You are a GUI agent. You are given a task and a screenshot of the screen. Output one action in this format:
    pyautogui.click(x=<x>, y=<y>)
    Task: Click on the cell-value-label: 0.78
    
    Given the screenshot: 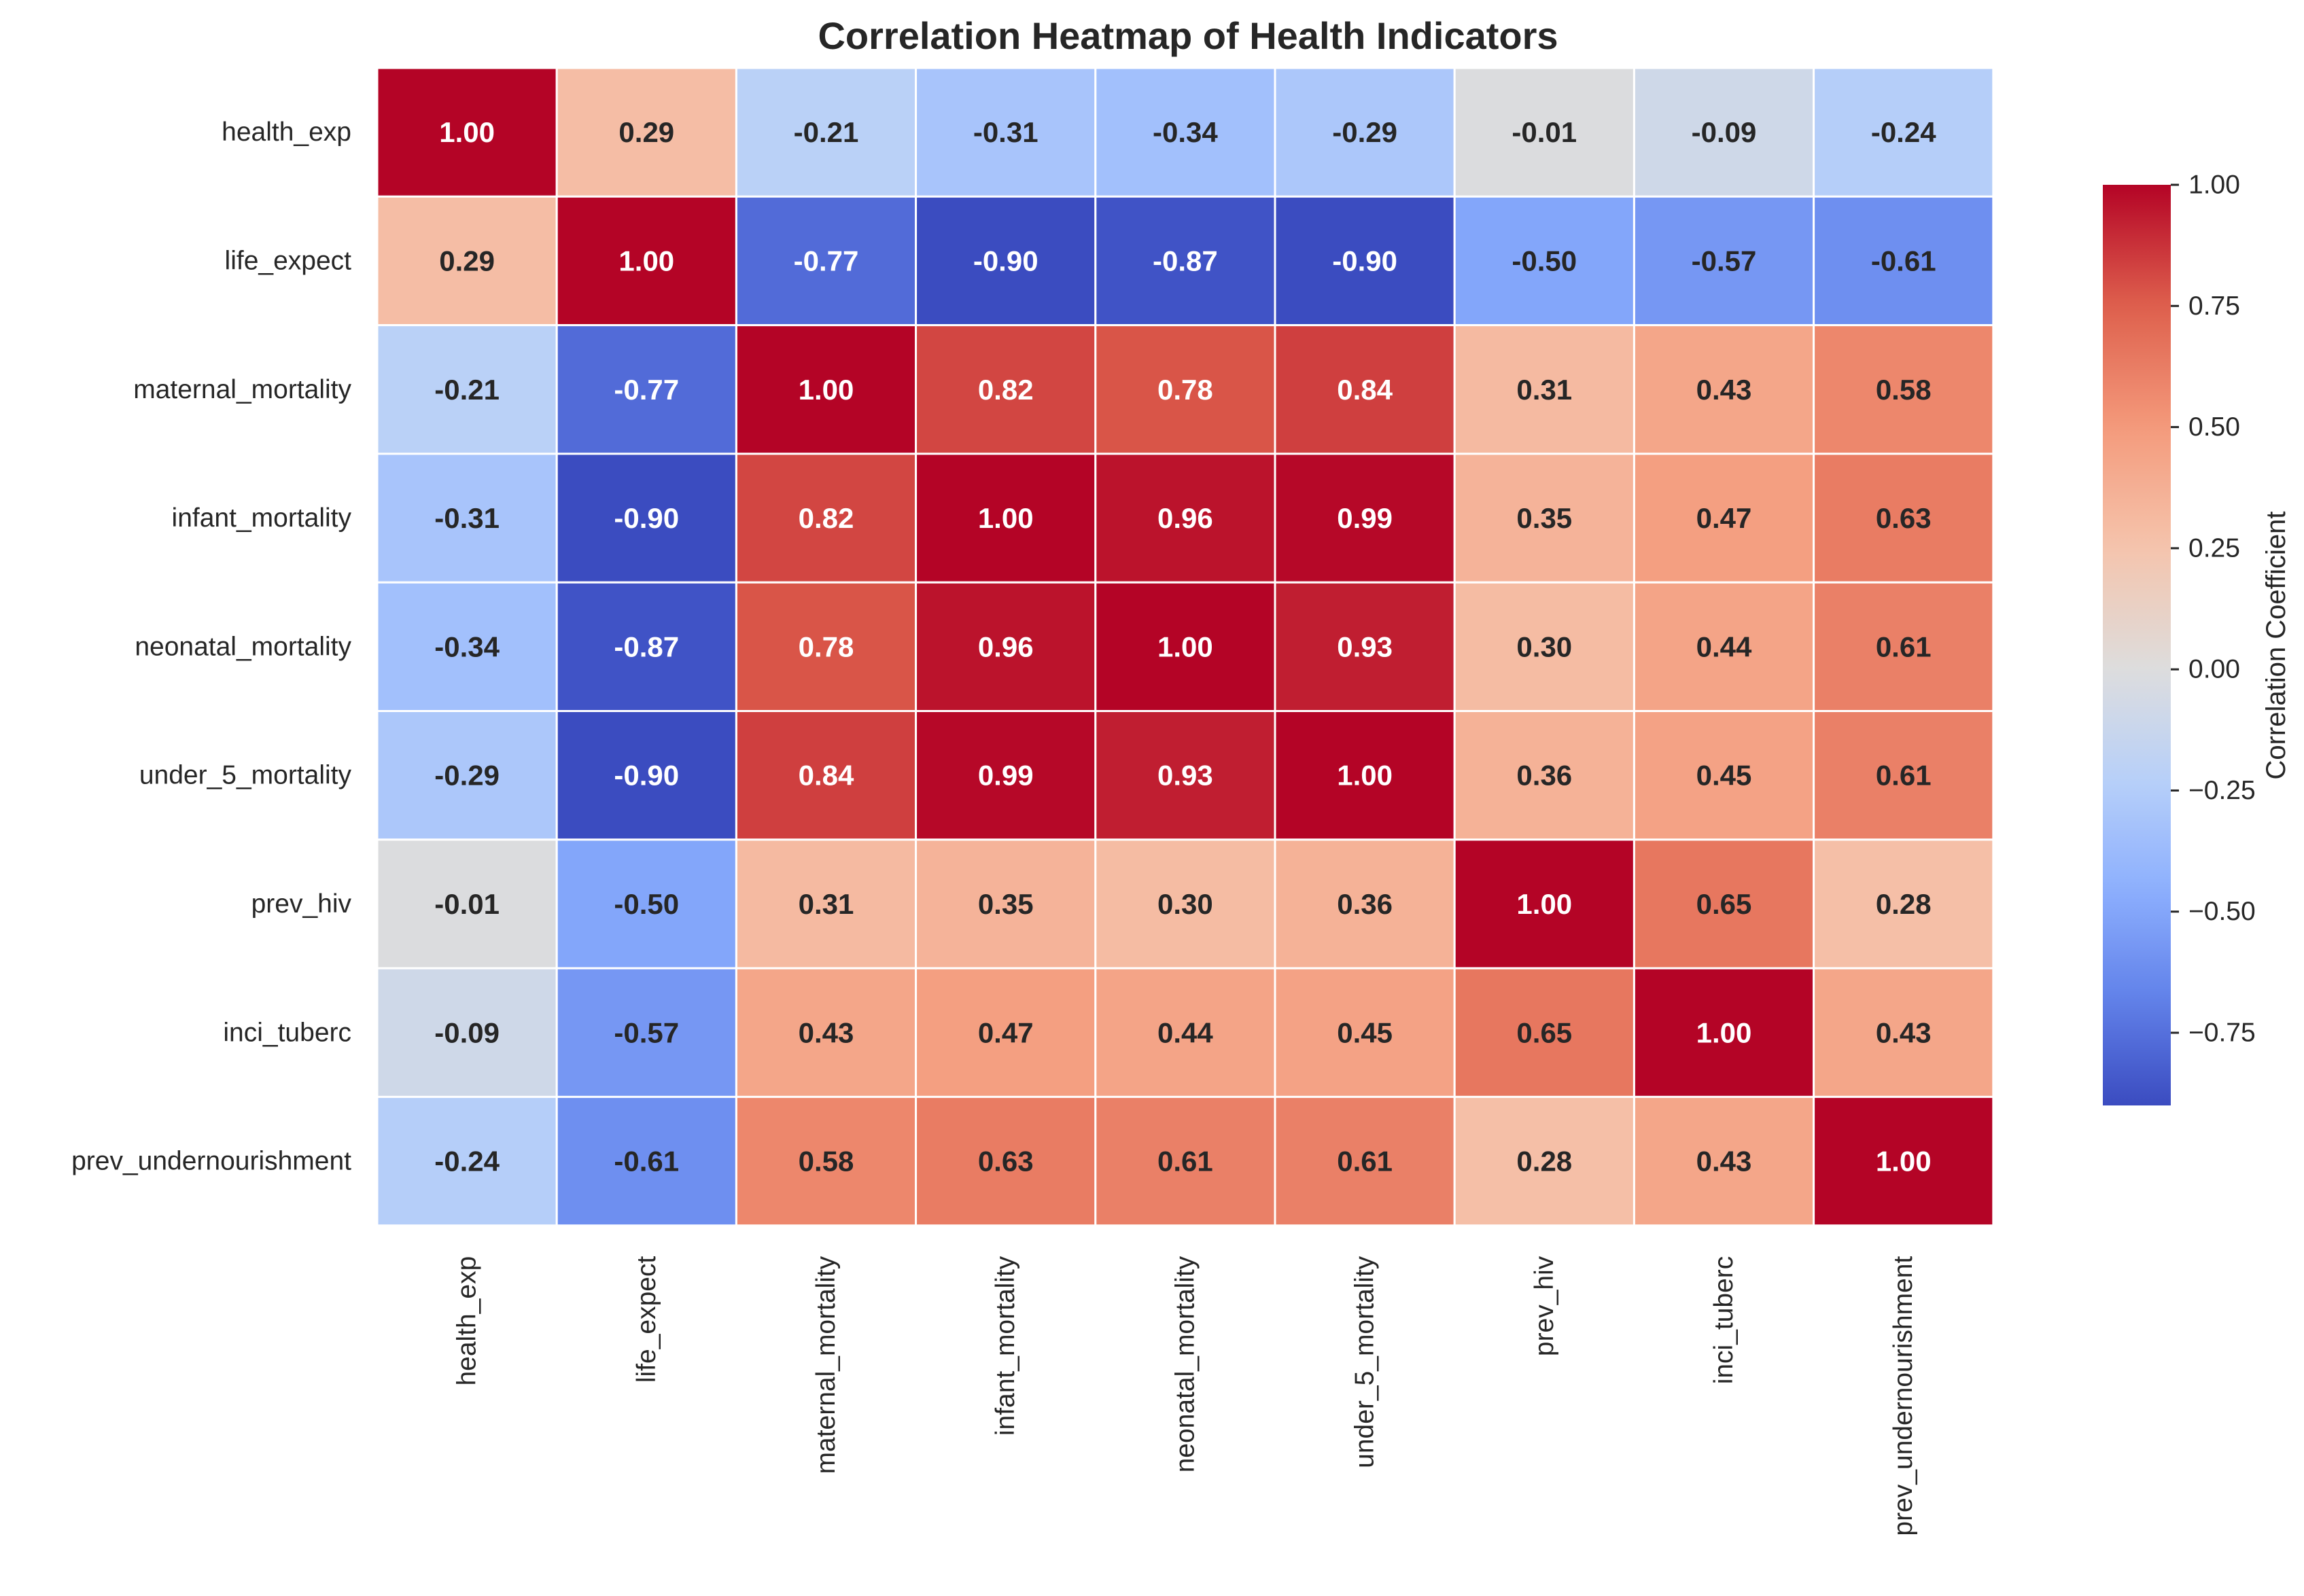 What is the action you would take?
    pyautogui.click(x=1185, y=390)
    